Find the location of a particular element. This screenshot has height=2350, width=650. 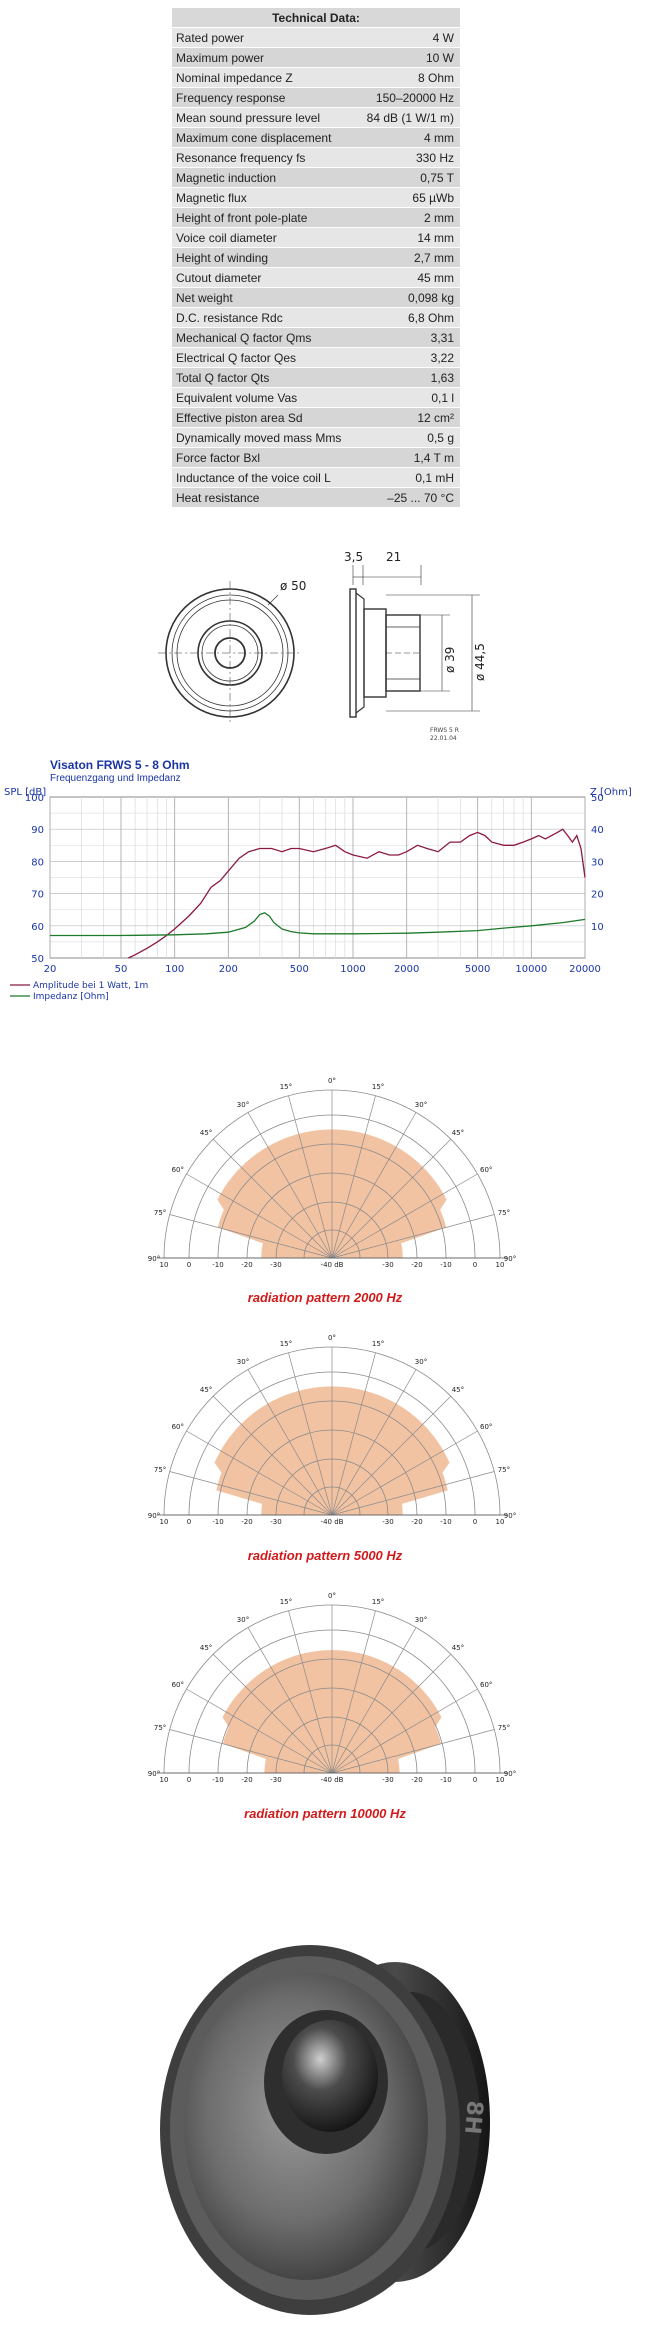

tech-row-value: 3,22 is located at coordinates (408, 357).